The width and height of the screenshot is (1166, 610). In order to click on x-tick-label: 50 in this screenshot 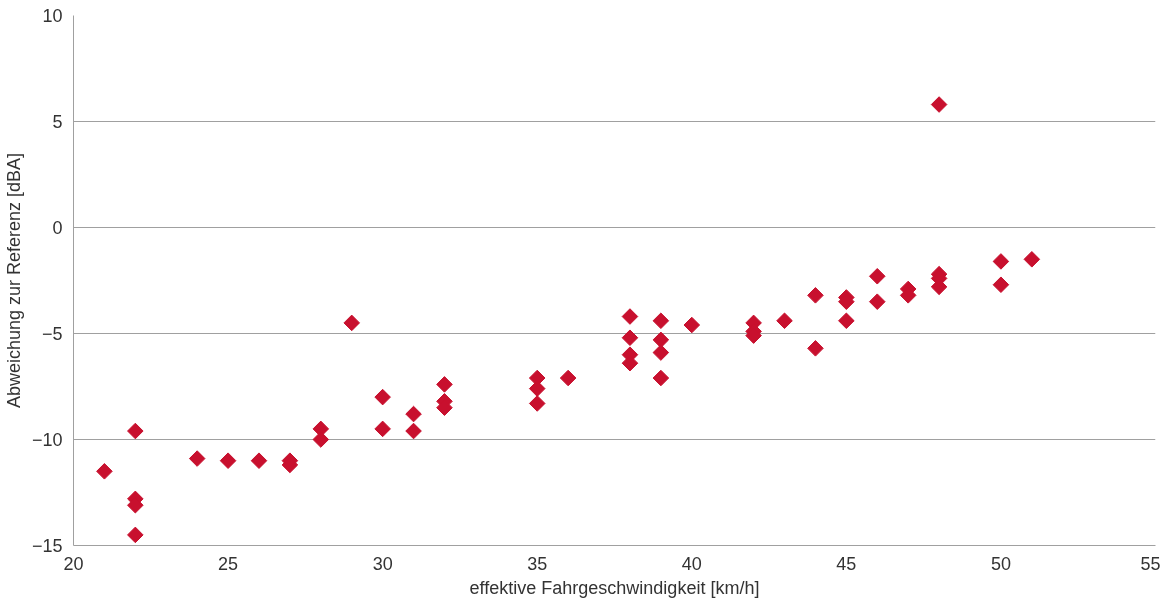, I will do `click(1000, 563)`.